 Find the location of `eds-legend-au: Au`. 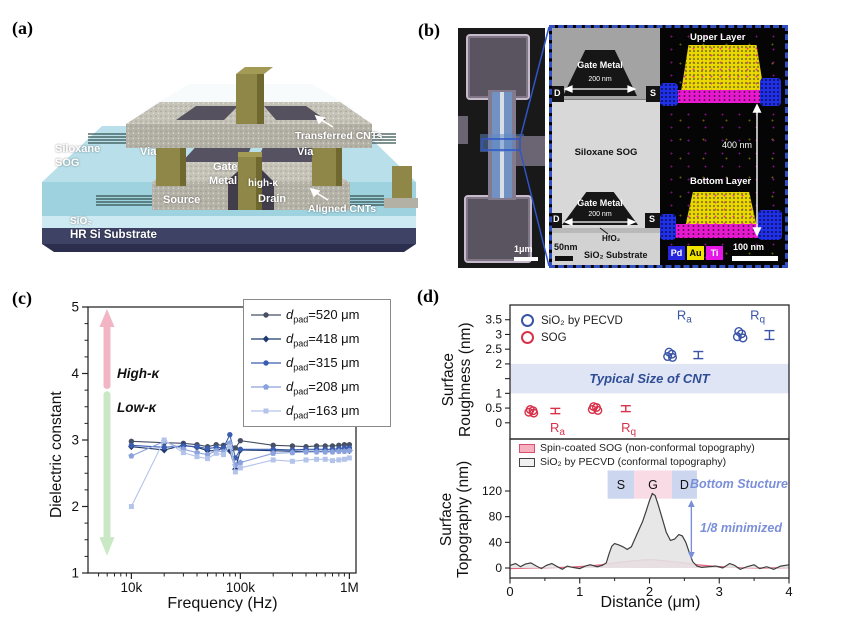

eds-legend-au: Au is located at coordinates (695, 253).